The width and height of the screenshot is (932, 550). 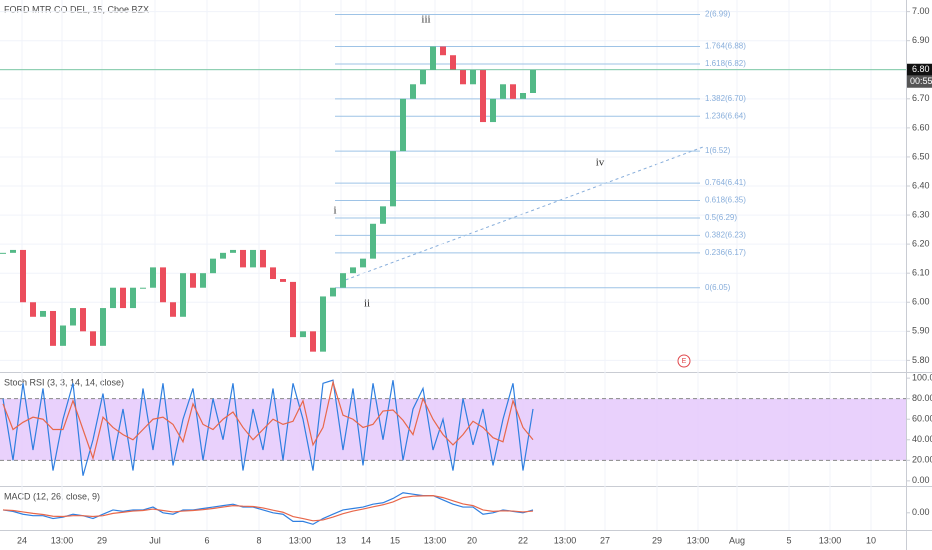 What do you see at coordinates (921, 11) in the screenshot?
I see `y-tick-label: 7.00` at bounding box center [921, 11].